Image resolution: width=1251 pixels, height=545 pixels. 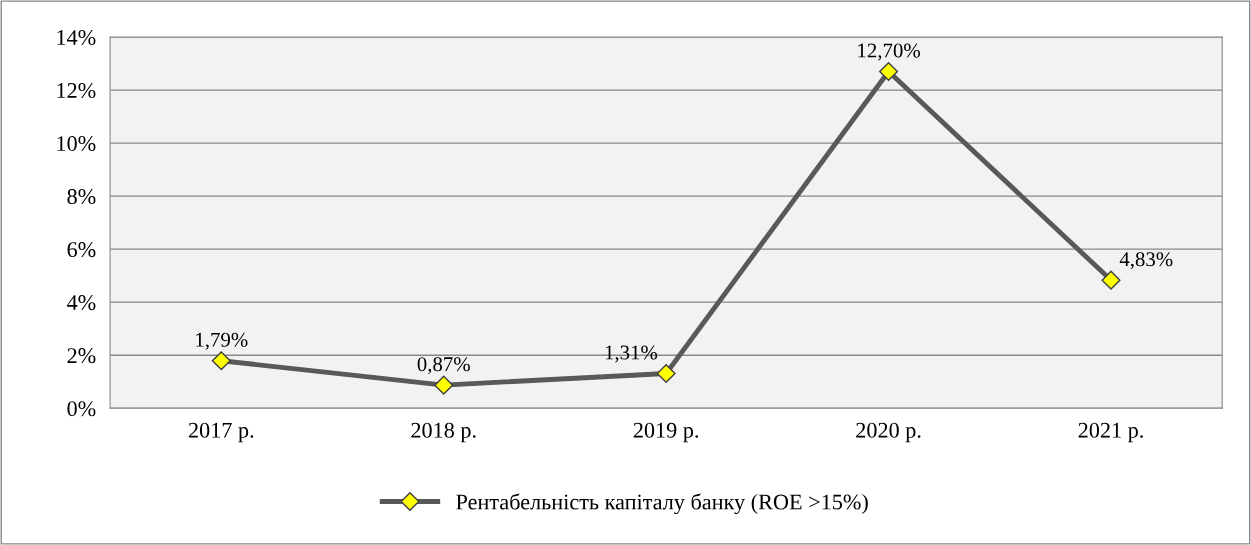 What do you see at coordinates (889, 52) in the screenshot?
I see `data-label: 12,70%` at bounding box center [889, 52].